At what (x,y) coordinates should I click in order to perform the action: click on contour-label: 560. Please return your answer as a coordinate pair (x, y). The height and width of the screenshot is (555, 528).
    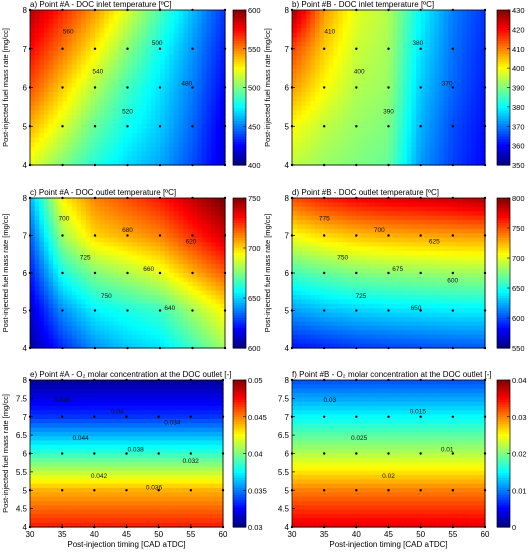
    Looking at the image, I should click on (68, 31).